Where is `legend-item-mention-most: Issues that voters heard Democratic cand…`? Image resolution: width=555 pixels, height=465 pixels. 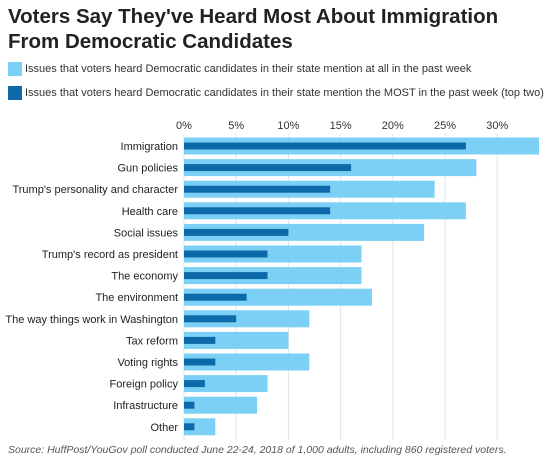
legend-item-mention-most: Issues that voters heard Democratic cand… is located at coordinates (276, 93).